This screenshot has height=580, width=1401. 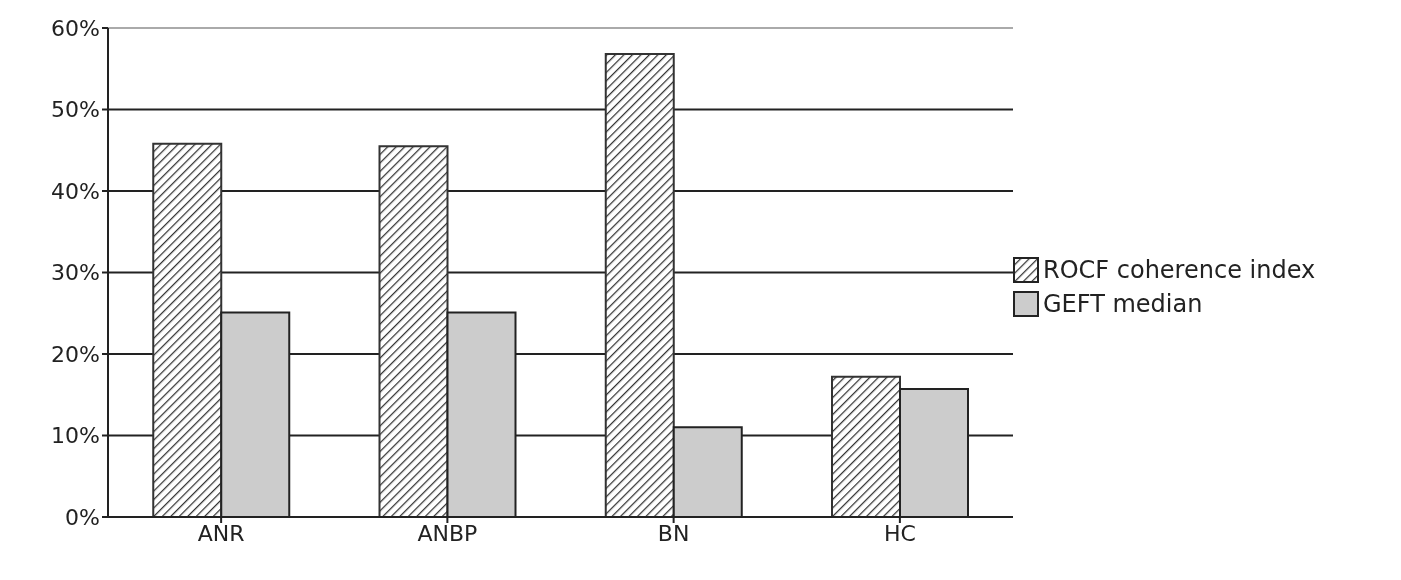 I want to click on x-tick-label: HC, so click(x=899, y=533).